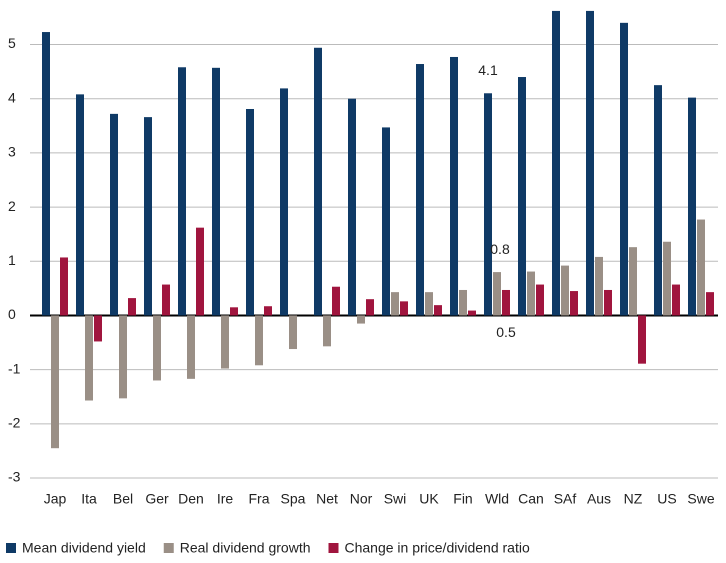  I want to click on x-tick-label: Ita, so click(89, 499).